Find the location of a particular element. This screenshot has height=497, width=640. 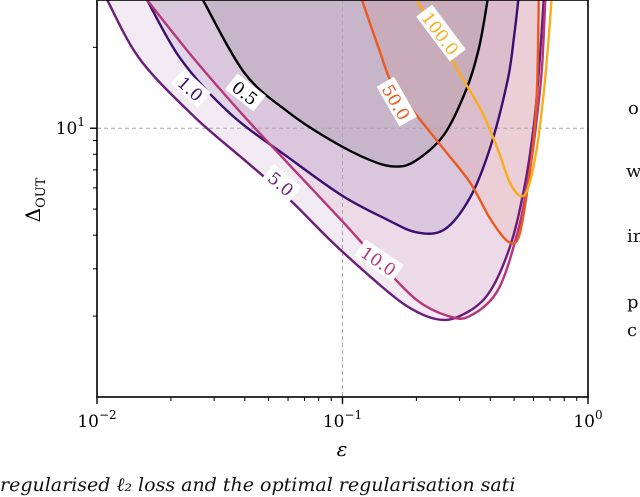

contour-100.0 is located at coordinates (484, 99).